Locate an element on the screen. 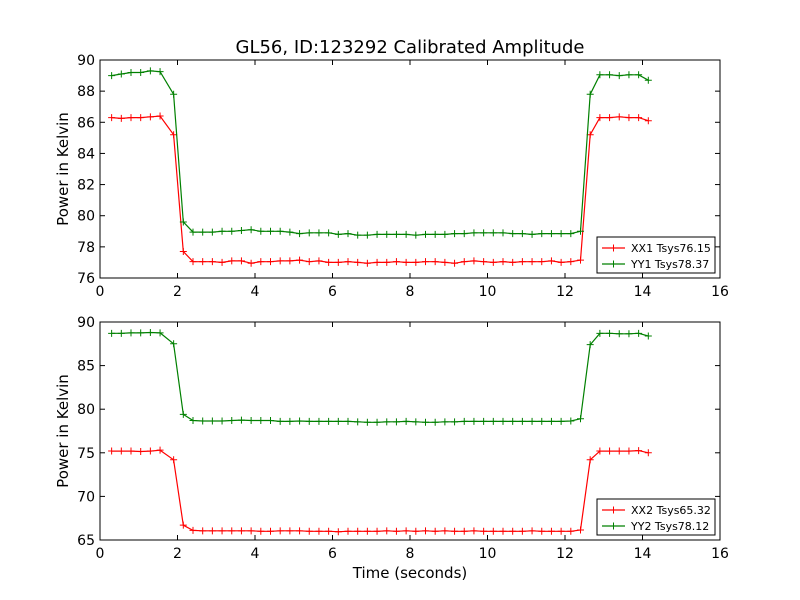 The height and width of the screenshot is (600, 800). x-tick-label: 0 is located at coordinates (100, 292).